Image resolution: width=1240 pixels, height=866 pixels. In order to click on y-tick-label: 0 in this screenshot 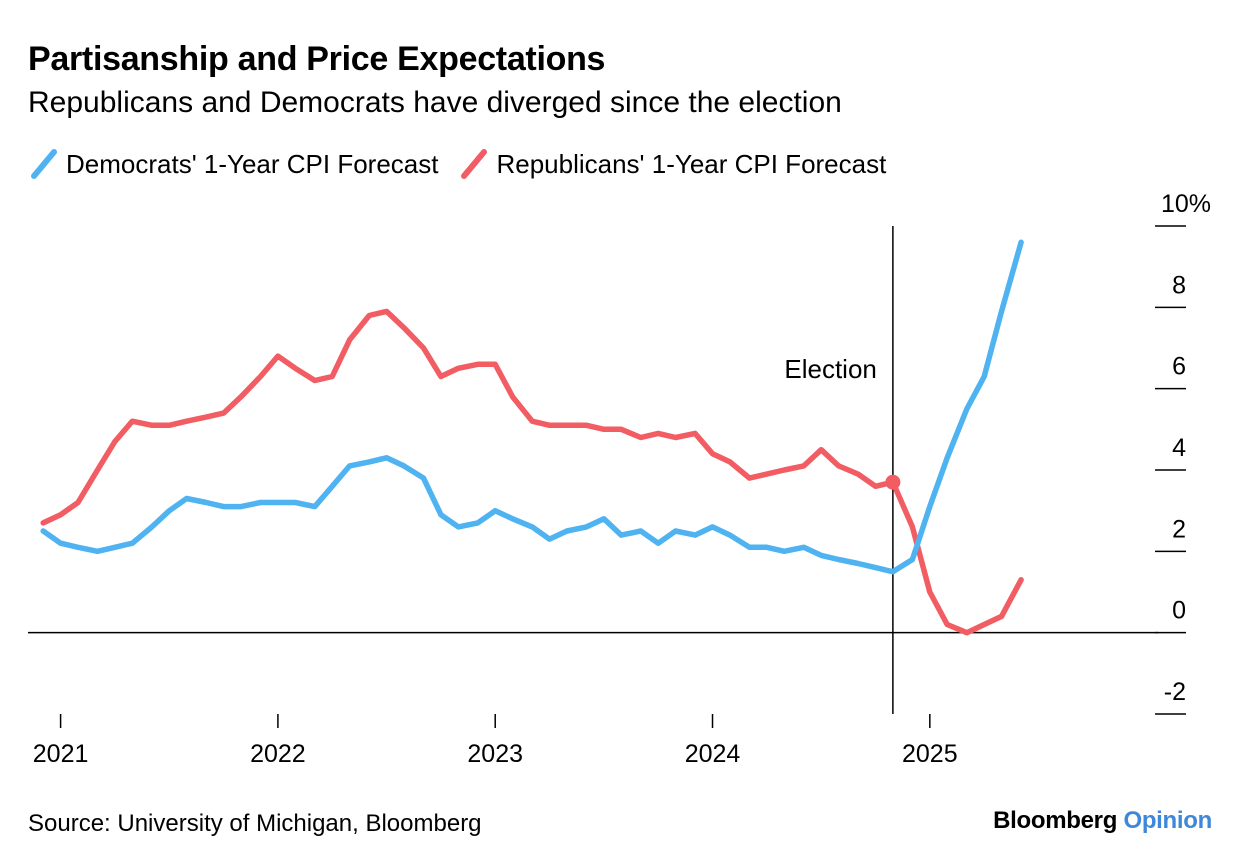, I will do `click(1179, 611)`.